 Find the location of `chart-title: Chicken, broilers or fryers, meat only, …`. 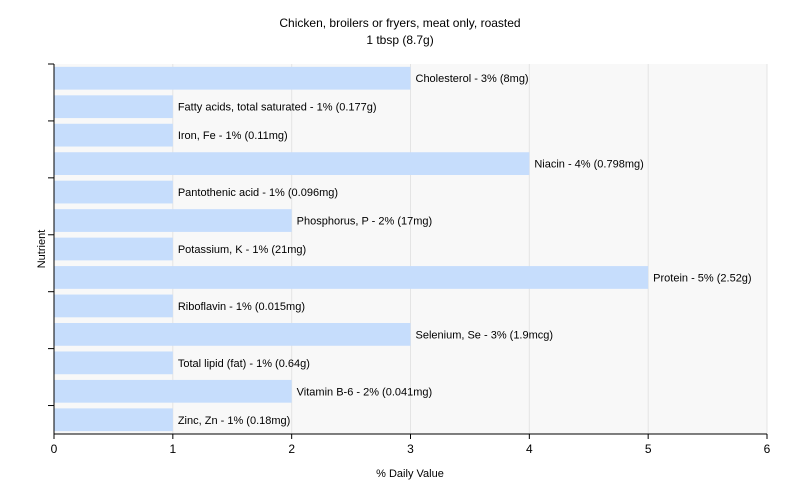

chart-title: Chicken, broilers or fryers, meat only, … is located at coordinates (399, 23).